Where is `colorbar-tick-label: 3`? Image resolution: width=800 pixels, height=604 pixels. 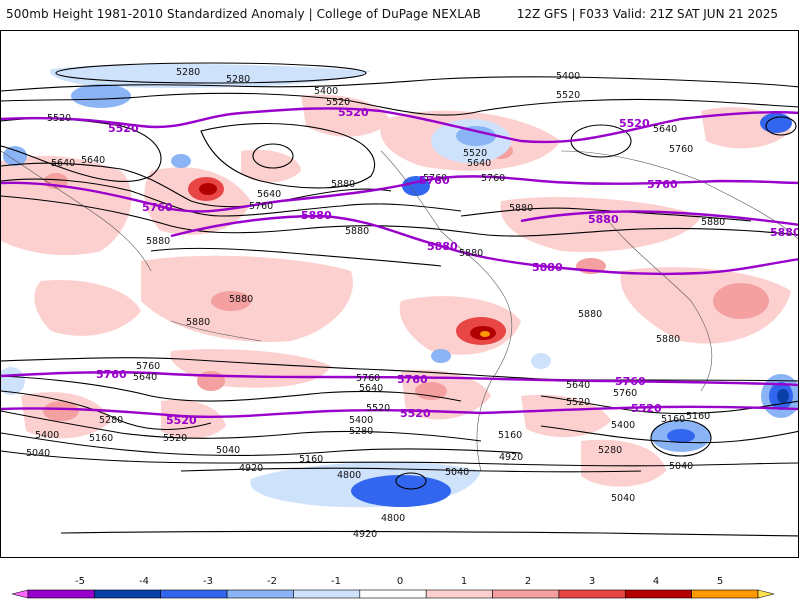
colorbar-tick-label: 3 is located at coordinates (592, 581).